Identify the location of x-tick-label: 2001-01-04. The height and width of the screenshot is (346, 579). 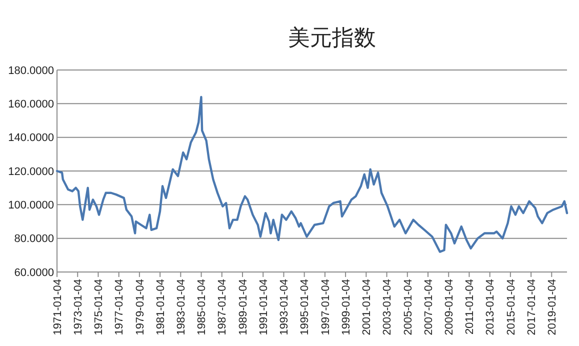
(367, 307).